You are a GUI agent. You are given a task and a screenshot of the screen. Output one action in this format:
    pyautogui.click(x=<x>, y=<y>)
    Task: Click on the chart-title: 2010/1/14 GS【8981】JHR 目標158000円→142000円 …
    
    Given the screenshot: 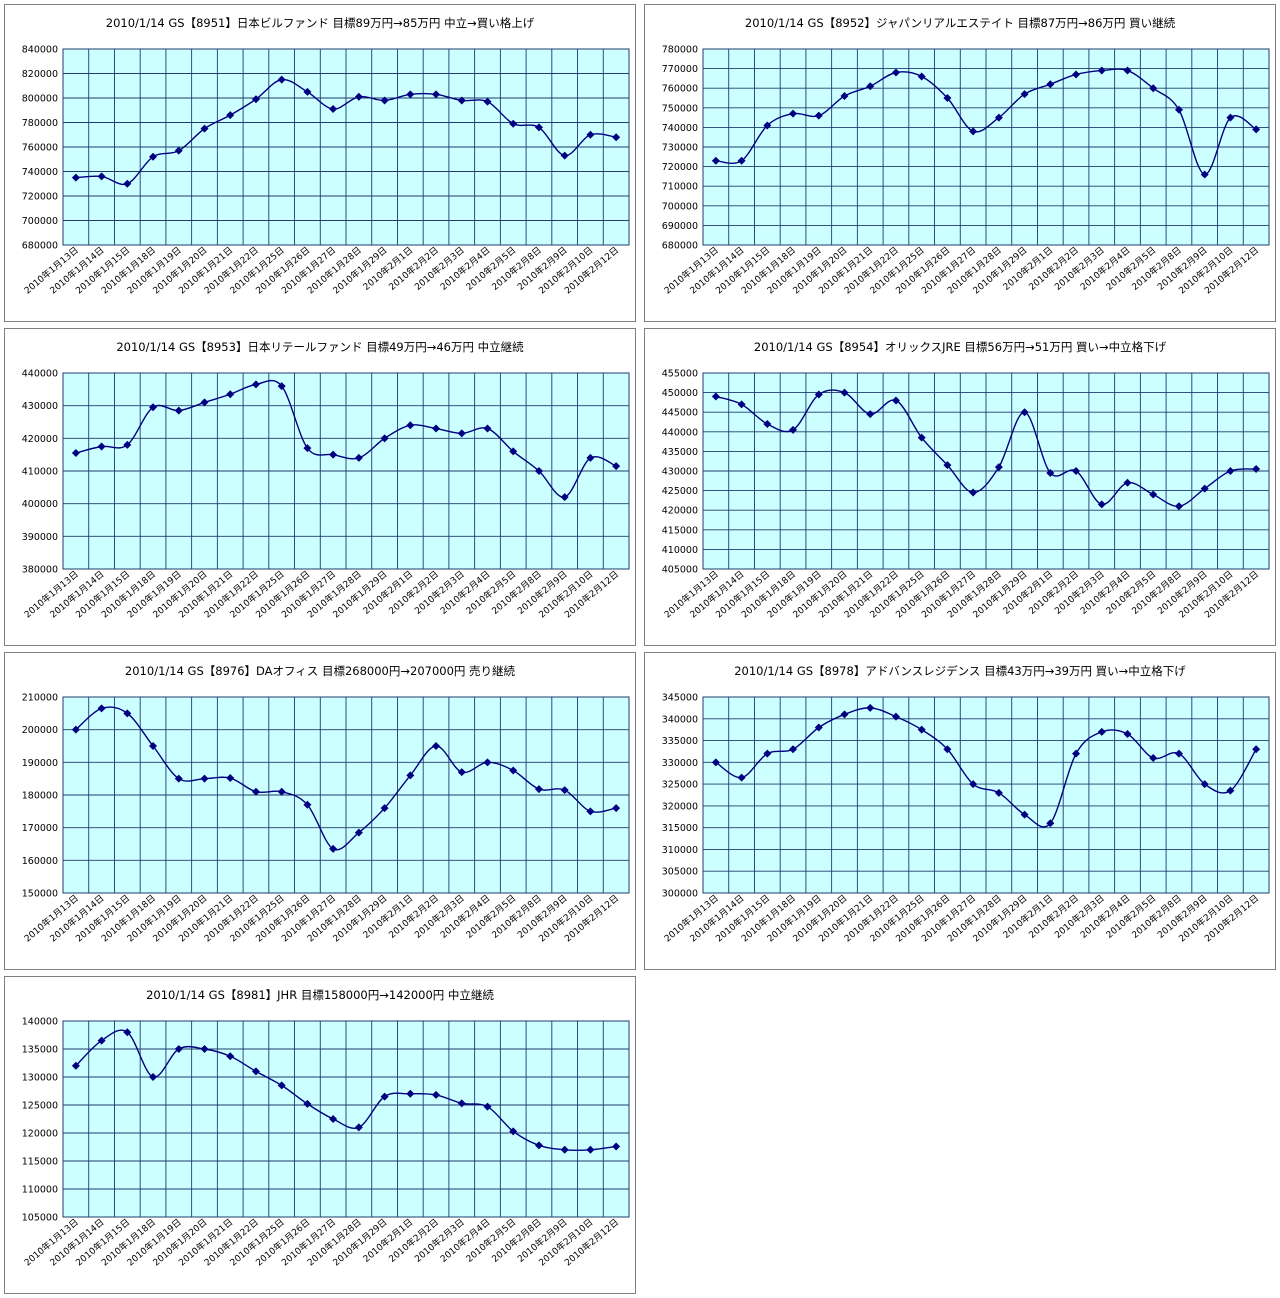 What is the action you would take?
    pyautogui.click(x=320, y=995)
    